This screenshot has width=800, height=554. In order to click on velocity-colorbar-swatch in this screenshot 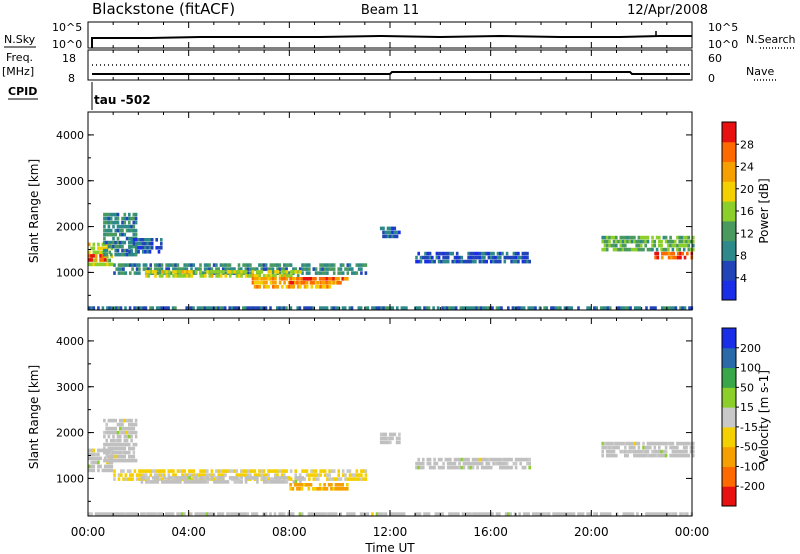, I will do `click(729, 496)`.